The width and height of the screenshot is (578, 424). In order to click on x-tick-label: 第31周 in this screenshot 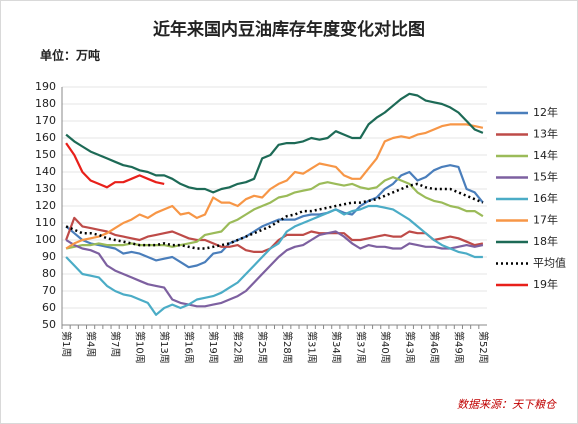, I will do `click(311, 347)`.